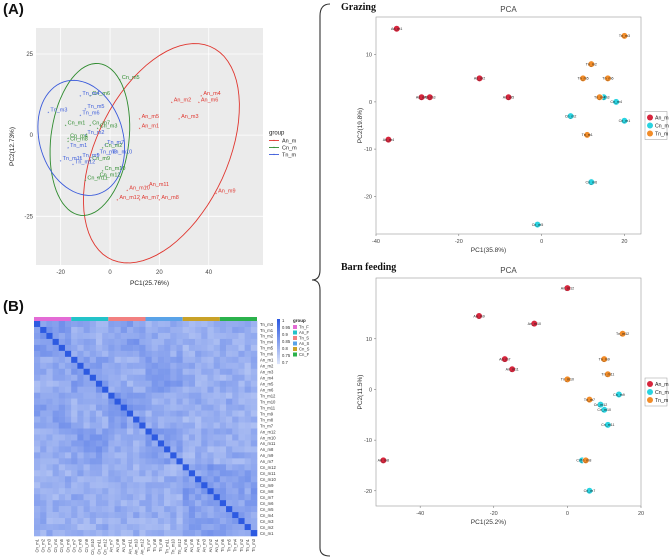 This screenshot has height=559, width=669. I want to click on point-label: An_m7, so click(504, 359).